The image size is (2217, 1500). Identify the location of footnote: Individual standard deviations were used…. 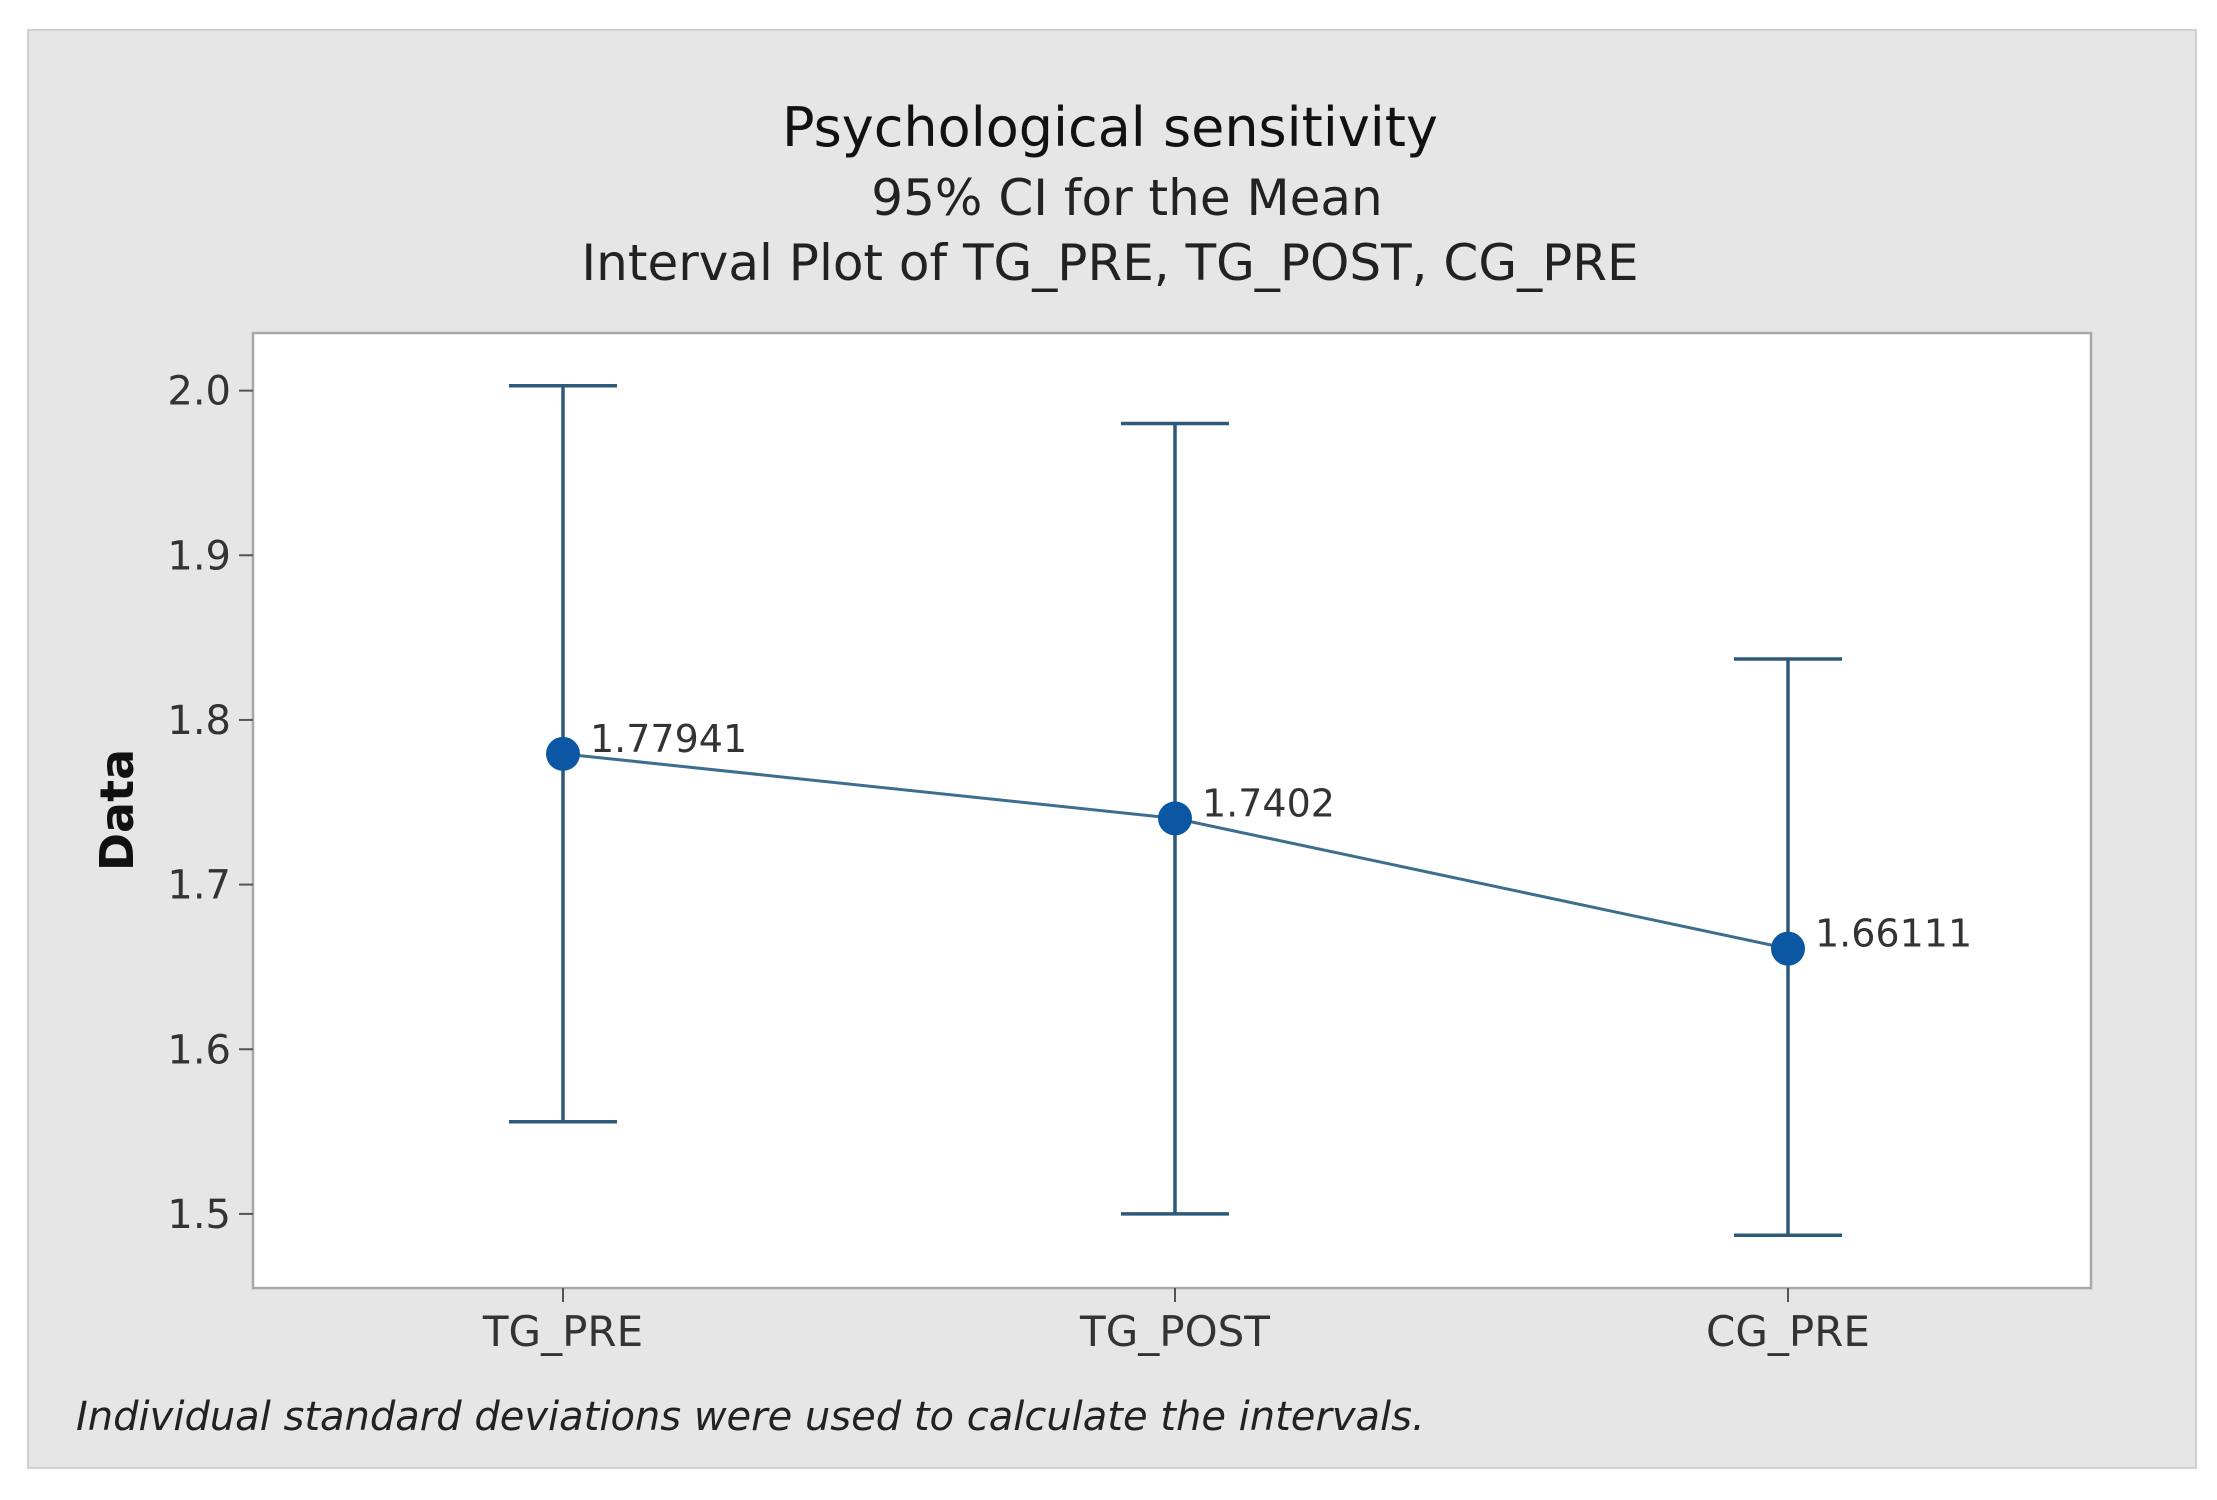
(750, 1417).